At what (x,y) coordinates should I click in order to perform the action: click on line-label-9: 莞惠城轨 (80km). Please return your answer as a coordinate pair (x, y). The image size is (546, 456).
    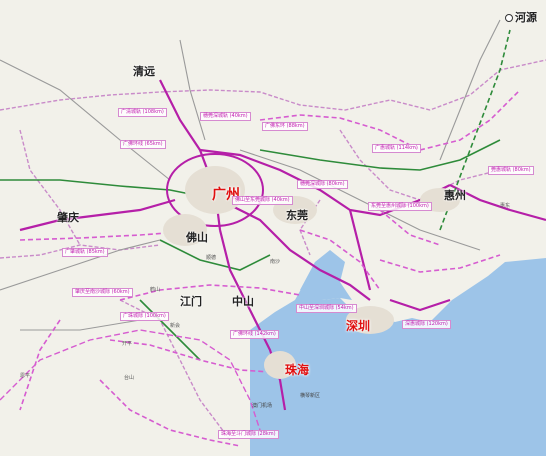
    Looking at the image, I should click on (511, 170).